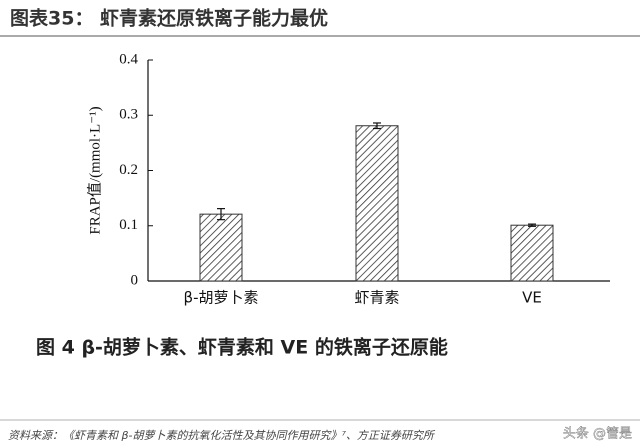 The width and height of the screenshot is (640, 448). What do you see at coordinates (128, 170) in the screenshot?
I see `y-tick-label: 0.2` at bounding box center [128, 170].